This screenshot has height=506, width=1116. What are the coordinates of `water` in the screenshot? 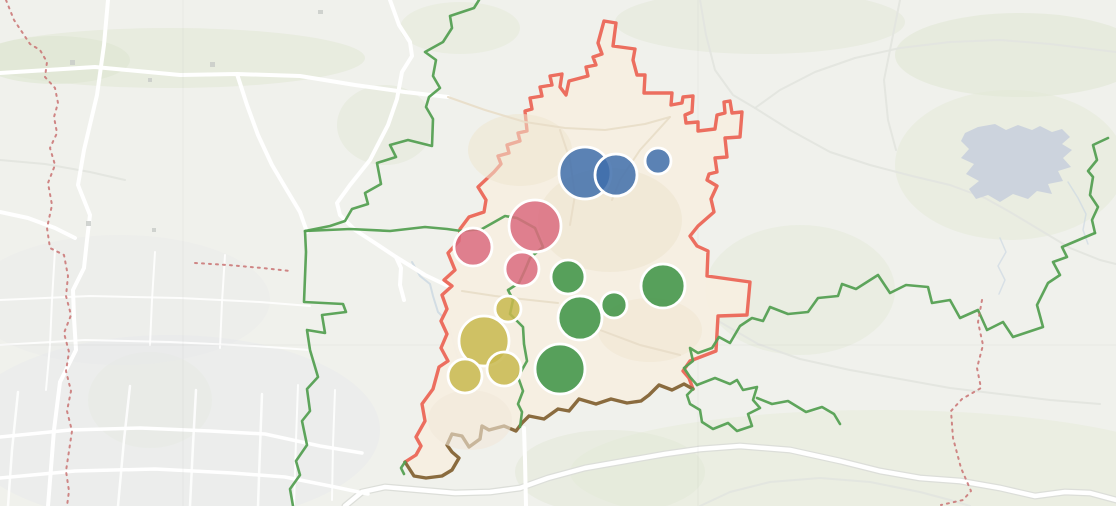 It's located at (1016, 163).